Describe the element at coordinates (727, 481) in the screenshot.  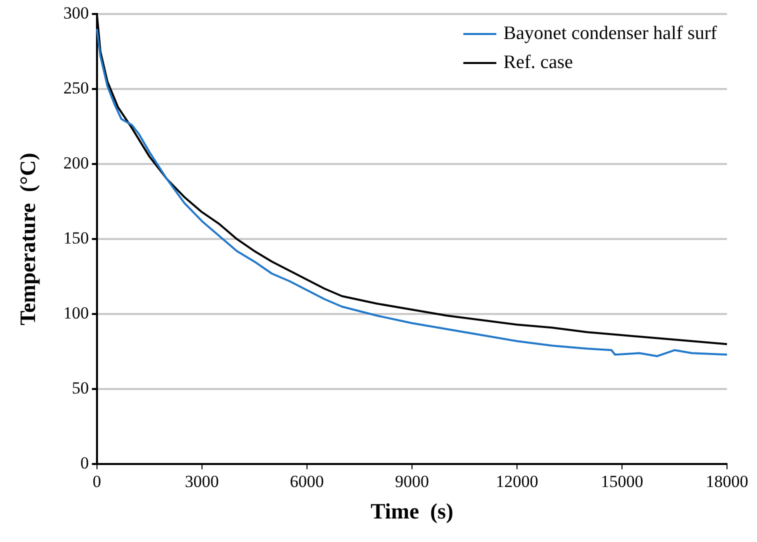
I see `x-tick-label: 18000` at that location.